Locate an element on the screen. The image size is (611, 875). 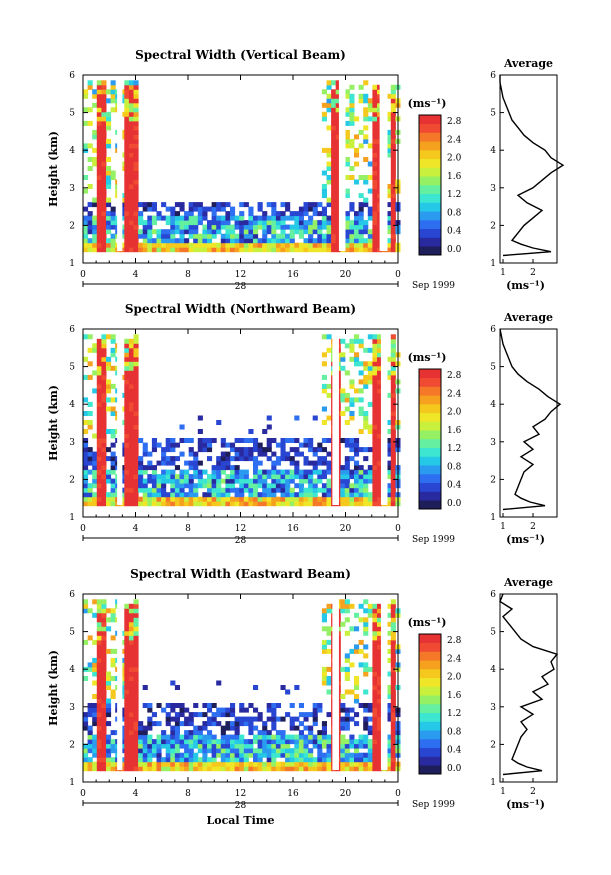
average-y-tick-label: 5 is located at coordinates (493, 114).